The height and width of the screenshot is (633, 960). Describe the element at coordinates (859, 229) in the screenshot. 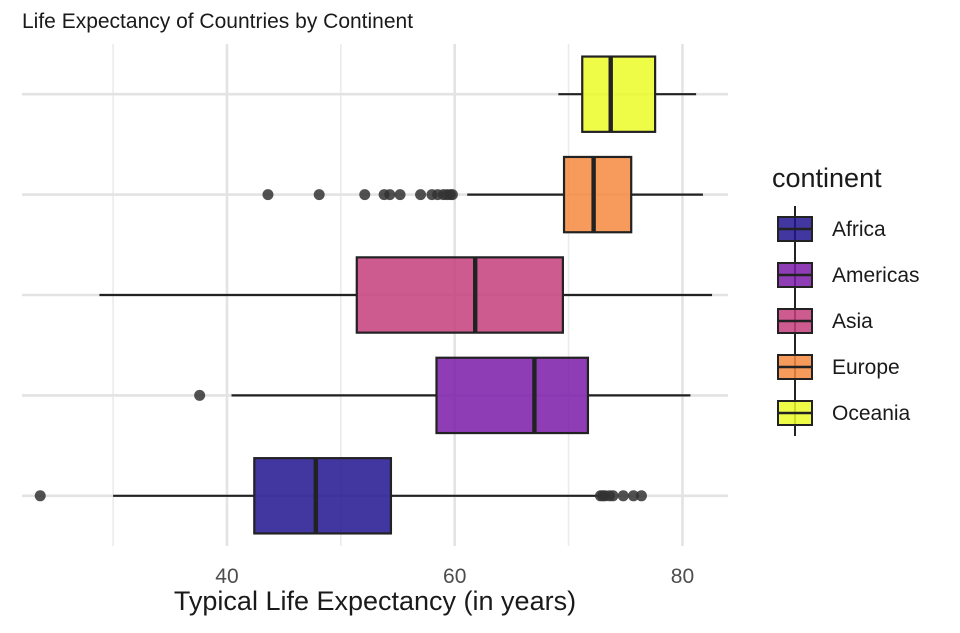

I see `legend-label: Africa` at that location.